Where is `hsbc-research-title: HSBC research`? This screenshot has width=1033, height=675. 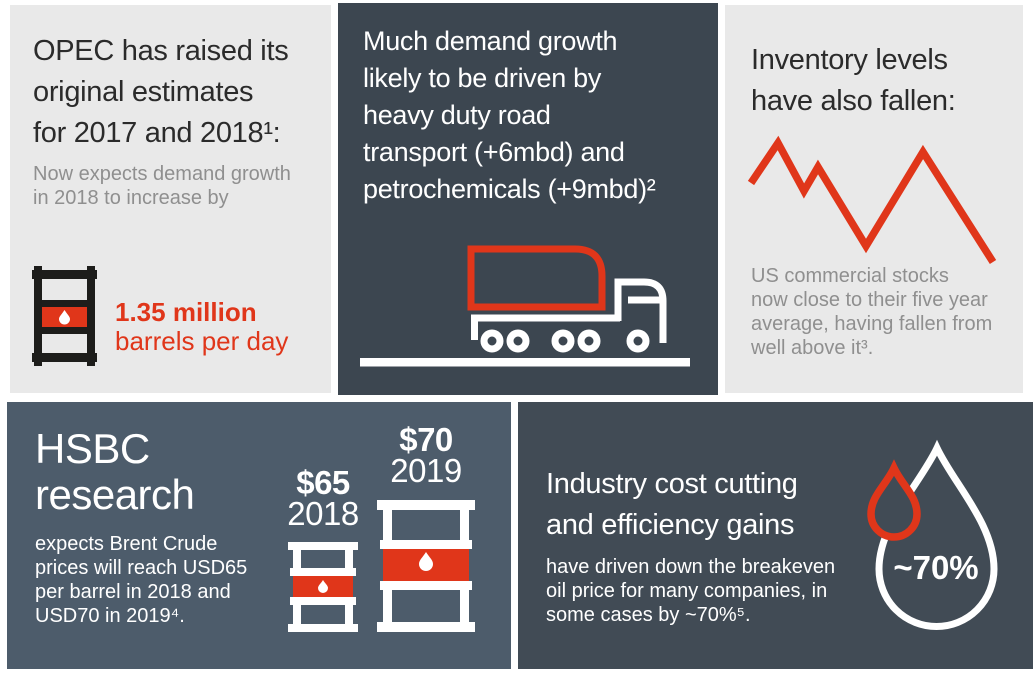
hsbc-research-title: HSBC research is located at coordinates (115, 471).